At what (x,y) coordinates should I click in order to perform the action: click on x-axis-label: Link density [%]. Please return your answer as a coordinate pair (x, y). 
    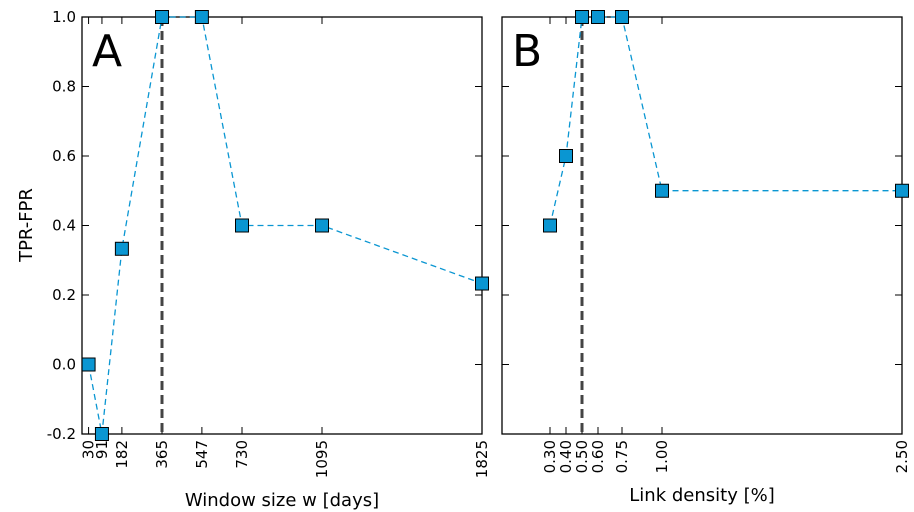
    Looking at the image, I should click on (701, 495).